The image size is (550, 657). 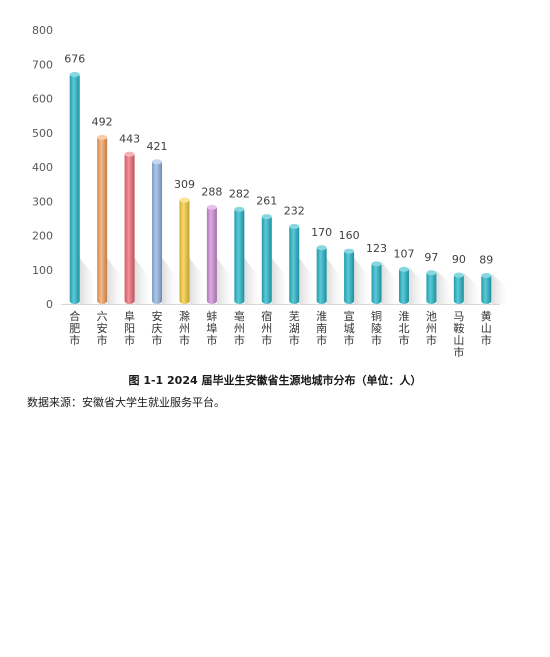 What do you see at coordinates (184, 184) in the screenshot?
I see `data-label: 309` at bounding box center [184, 184].